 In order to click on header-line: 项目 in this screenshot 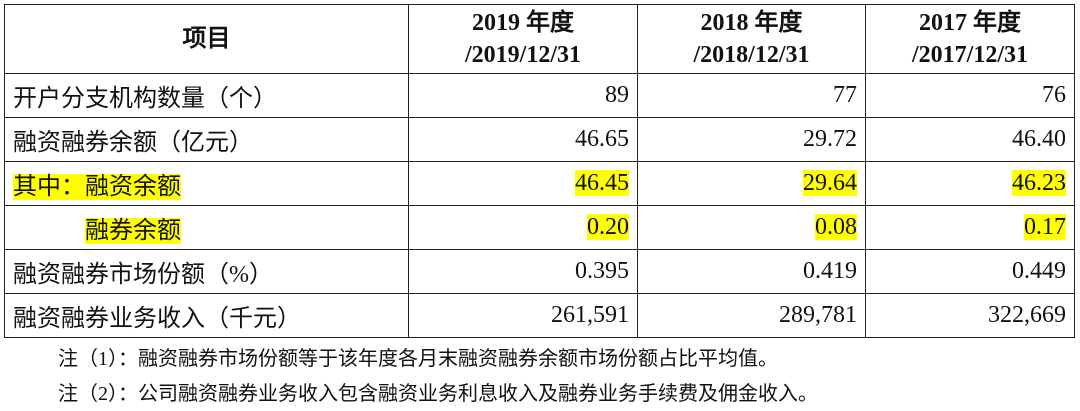, I will do `click(206, 39)`.